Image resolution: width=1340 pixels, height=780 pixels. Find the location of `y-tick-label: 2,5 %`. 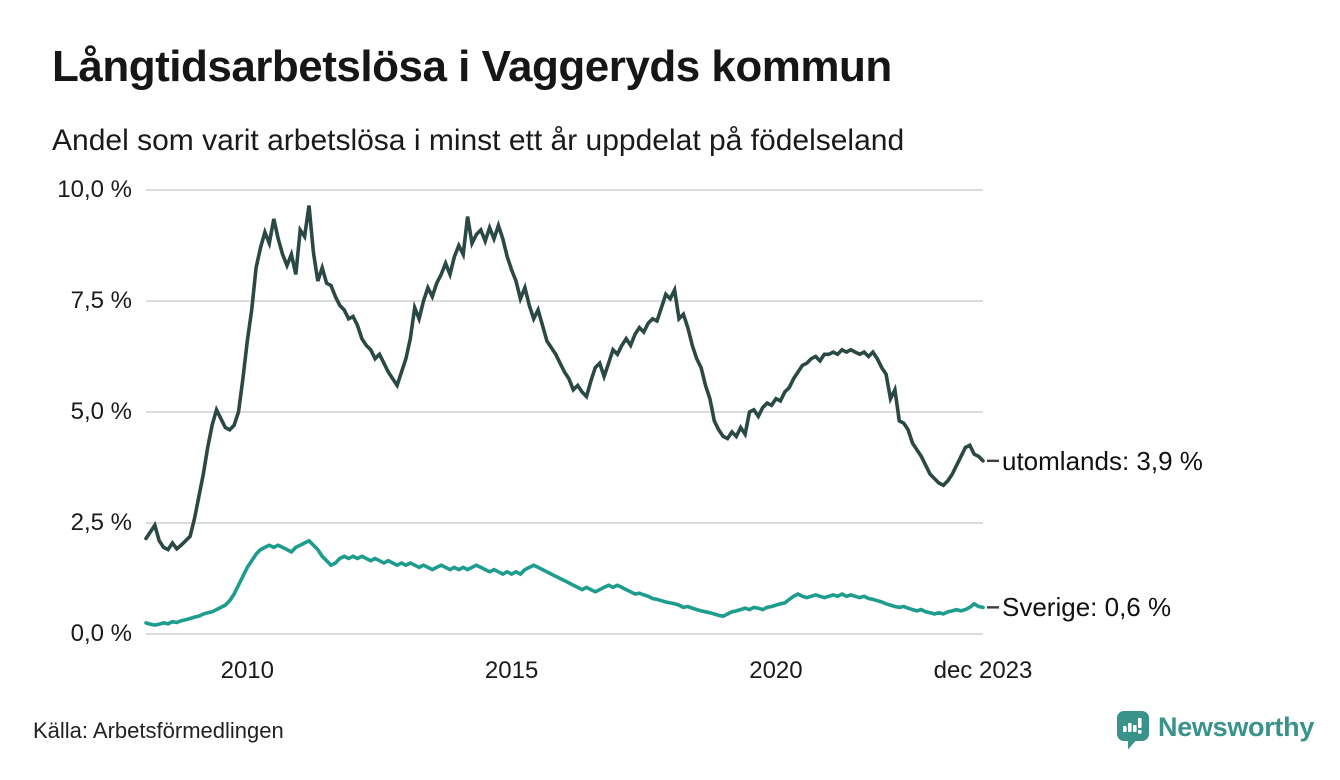

y-tick-label: 2,5 % is located at coordinates (101, 522).